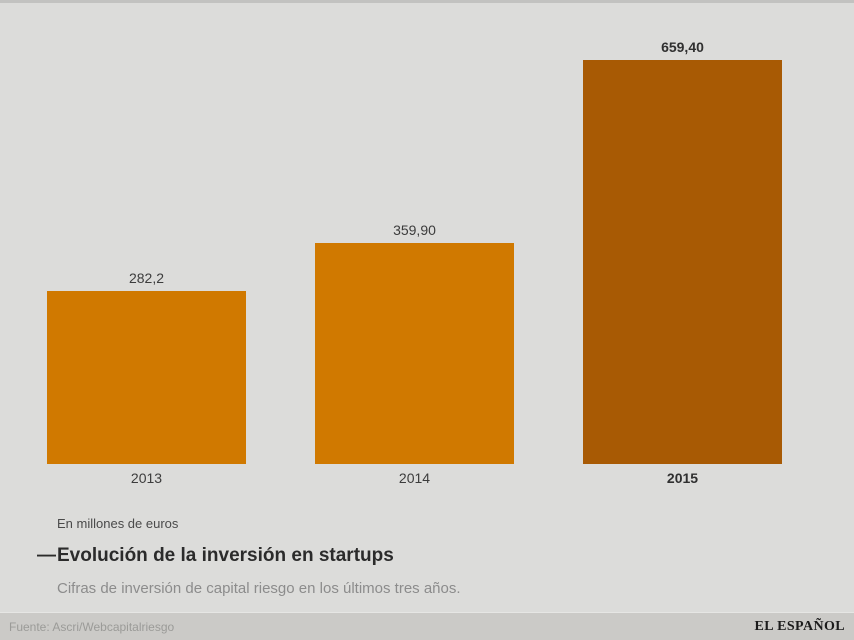 The width and height of the screenshot is (854, 640). What do you see at coordinates (799, 626) in the screenshot?
I see `publisher-logo: EL ESPAÑOL` at bounding box center [799, 626].